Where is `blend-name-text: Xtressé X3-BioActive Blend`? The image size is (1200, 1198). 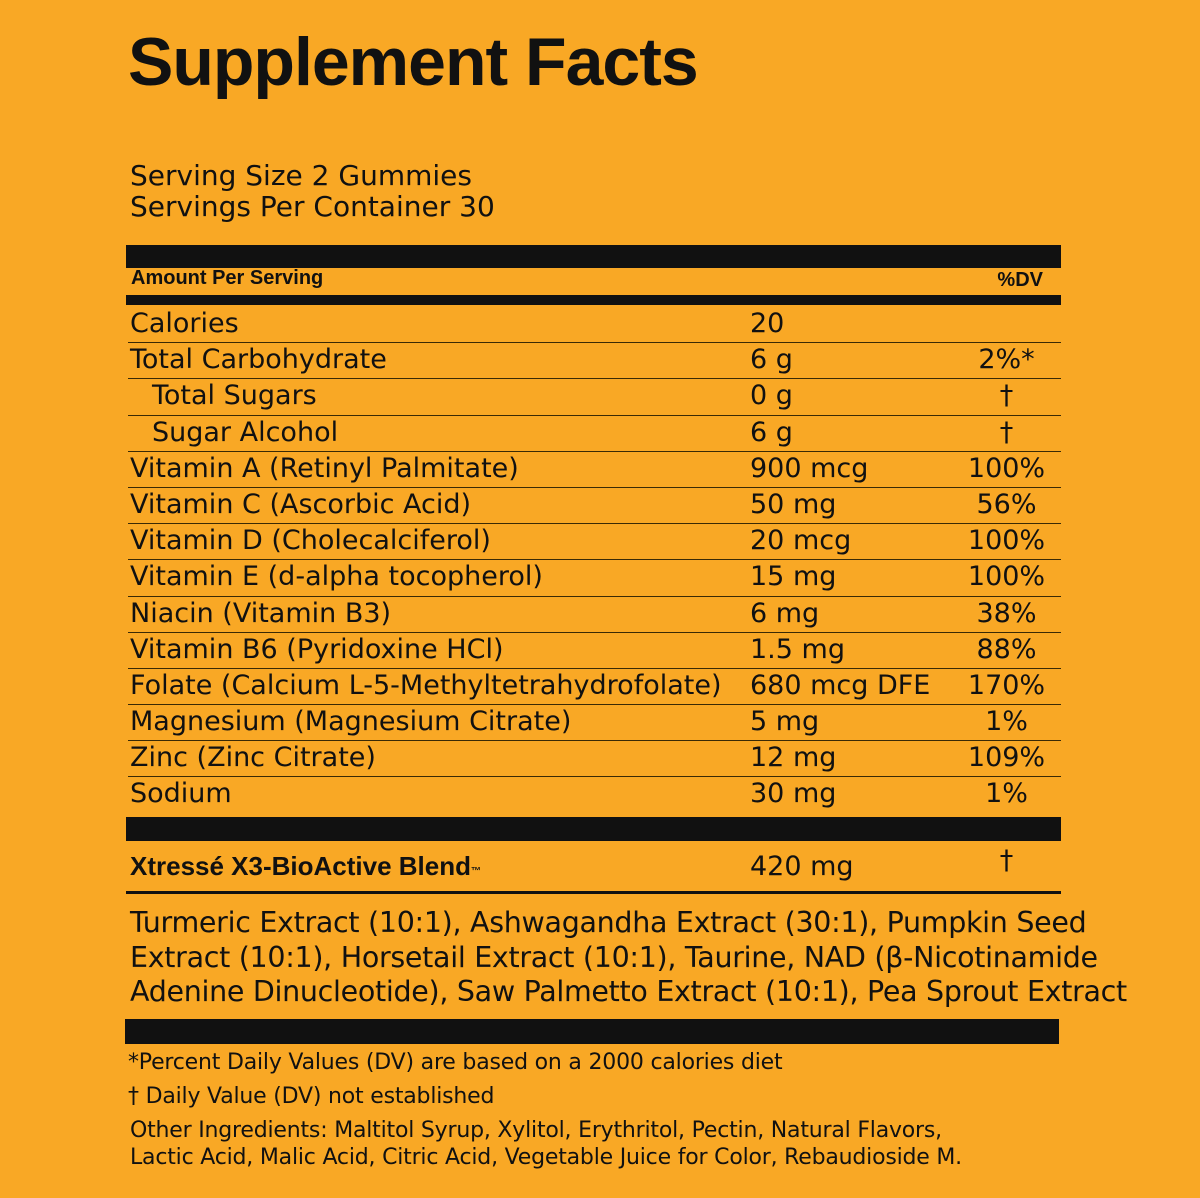 blend-name-text: Xtressé X3-BioActive Blend is located at coordinates (301, 866).